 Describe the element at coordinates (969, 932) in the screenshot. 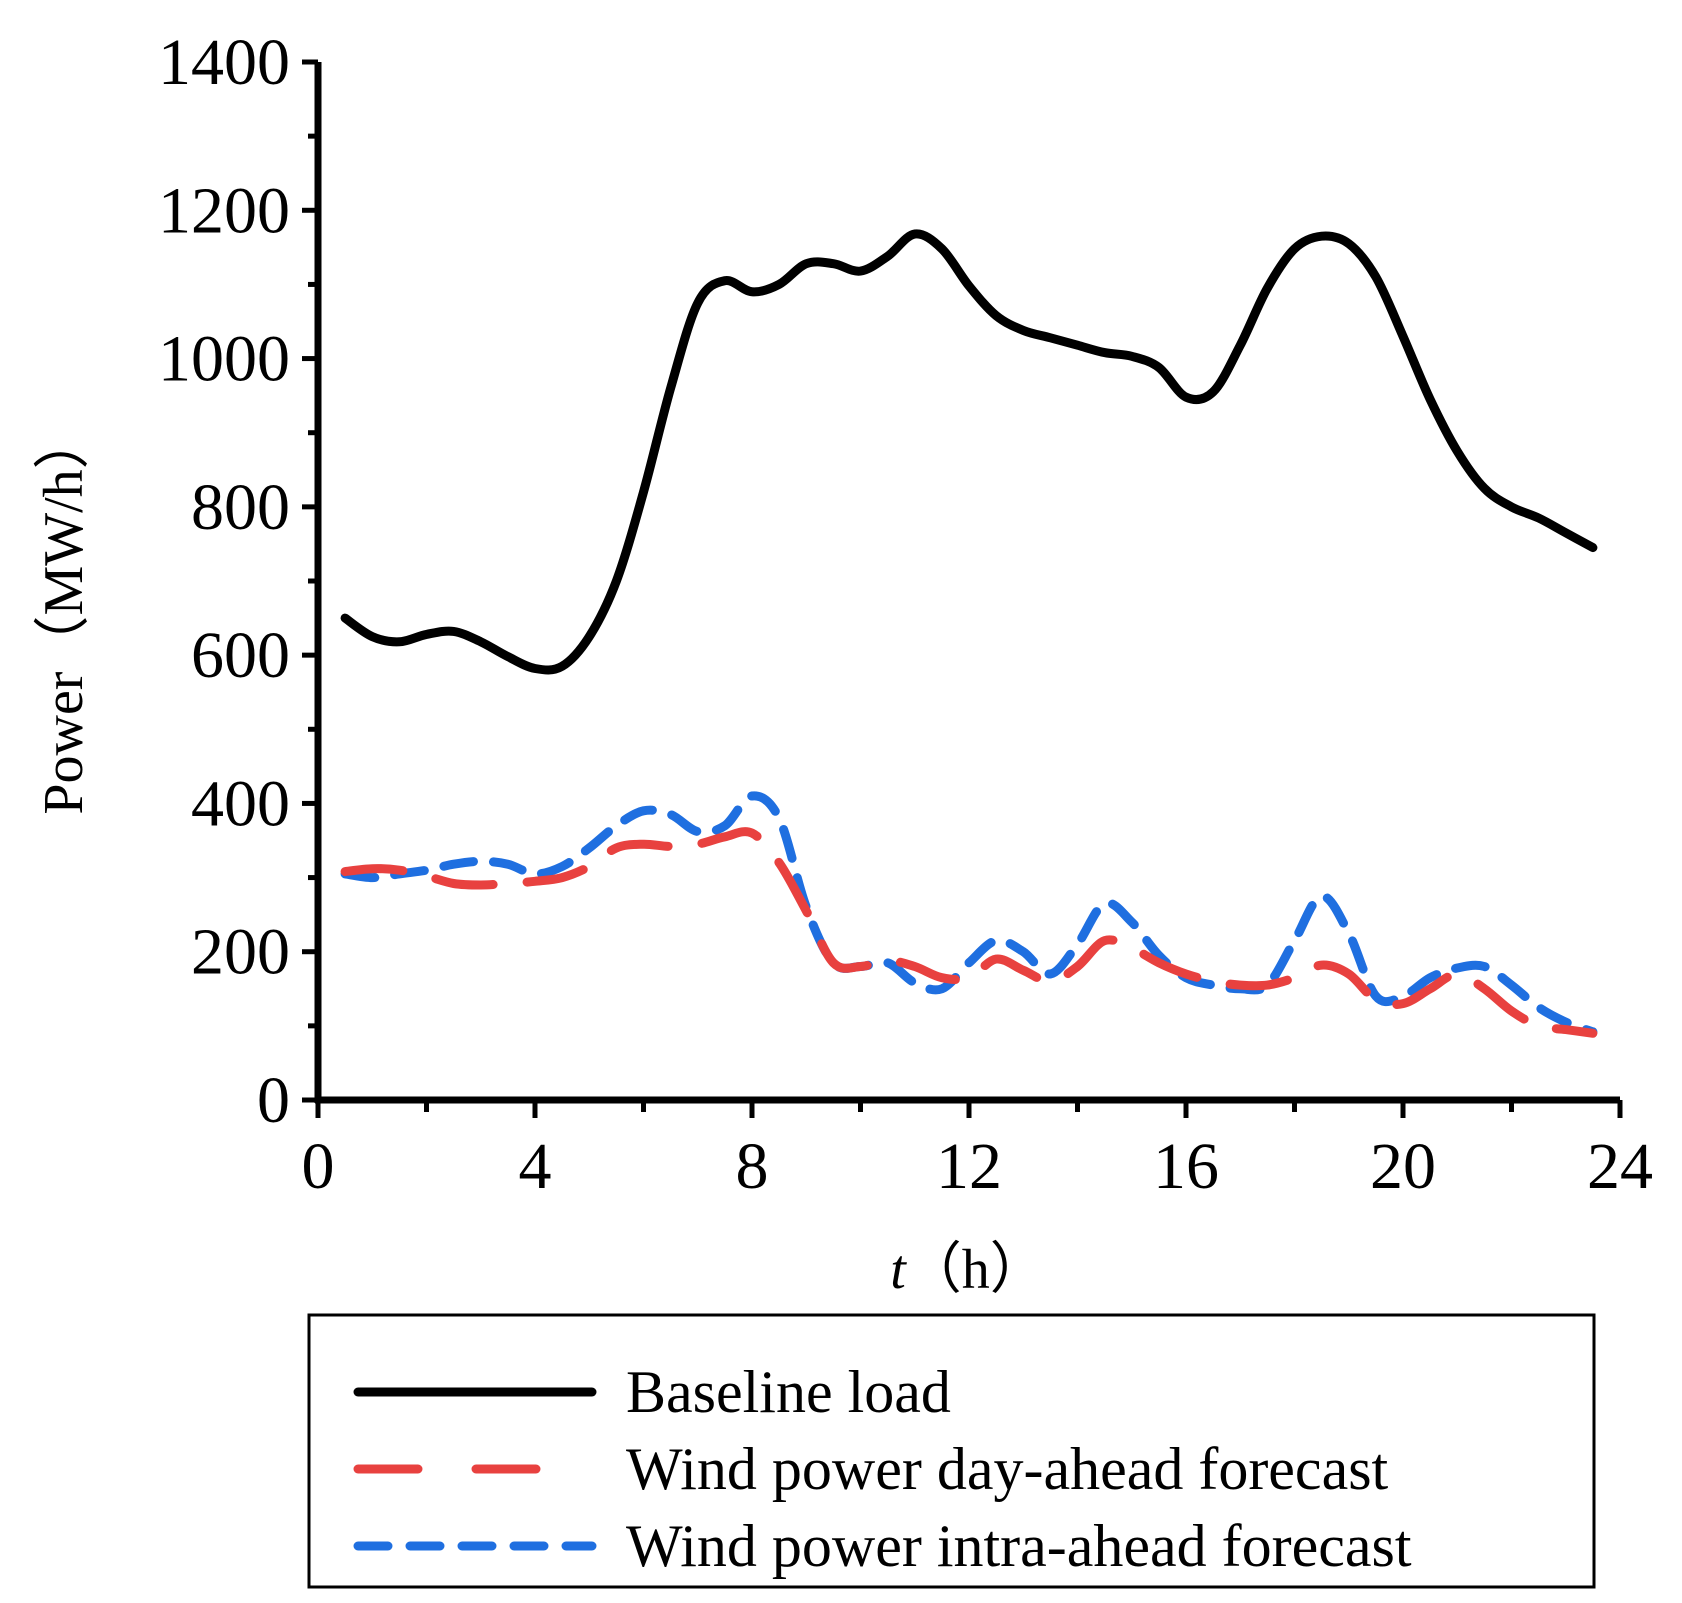

I see `series-line-wind-power-day-ahead-forecast` at that location.